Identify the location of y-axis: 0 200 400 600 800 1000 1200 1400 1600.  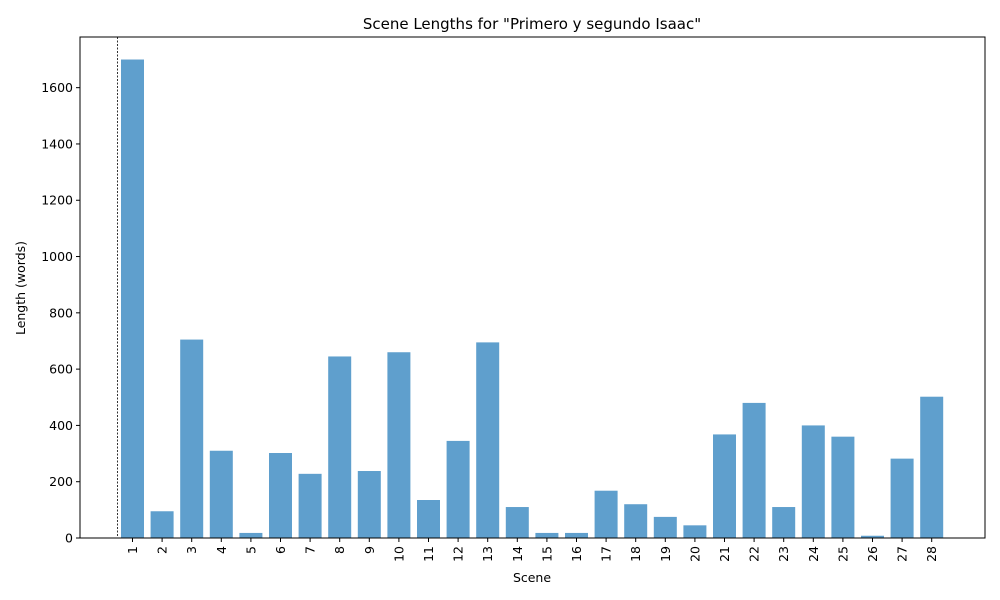
(60, 313).